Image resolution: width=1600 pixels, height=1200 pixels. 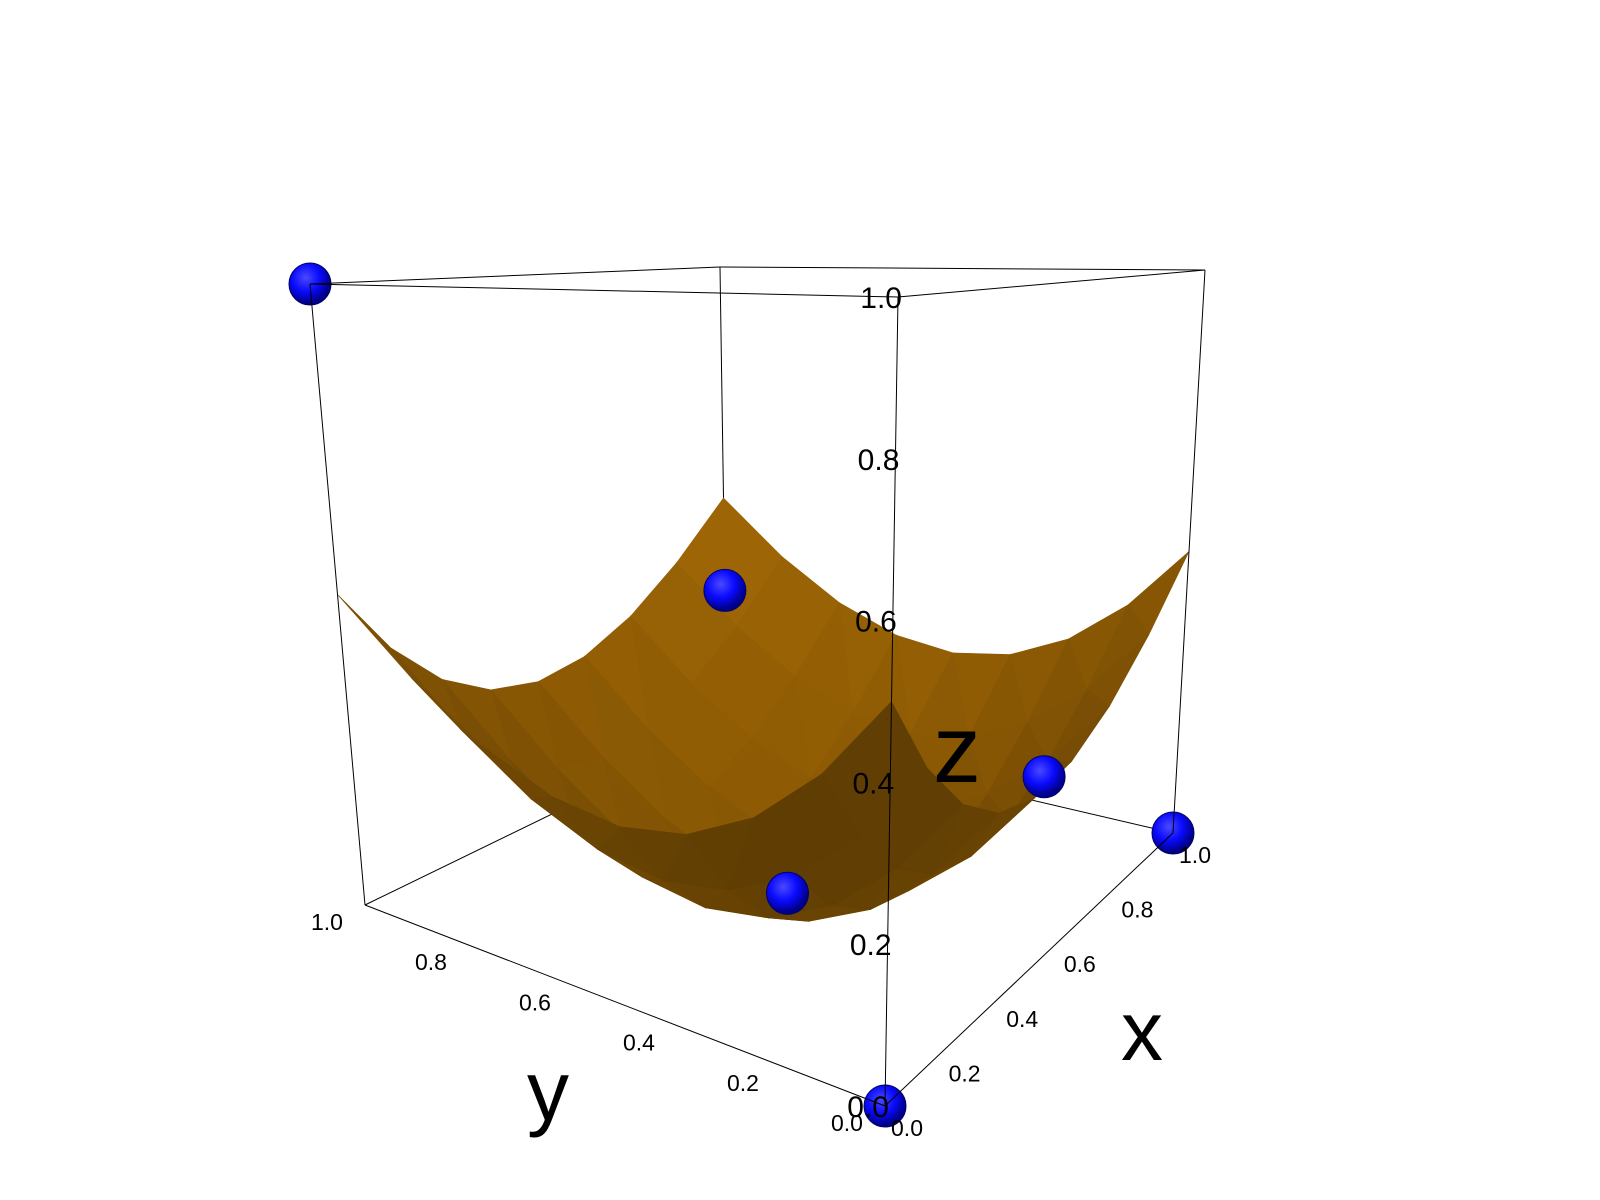 What do you see at coordinates (1142, 1031) in the screenshot?
I see `x-axis-label: x` at bounding box center [1142, 1031].